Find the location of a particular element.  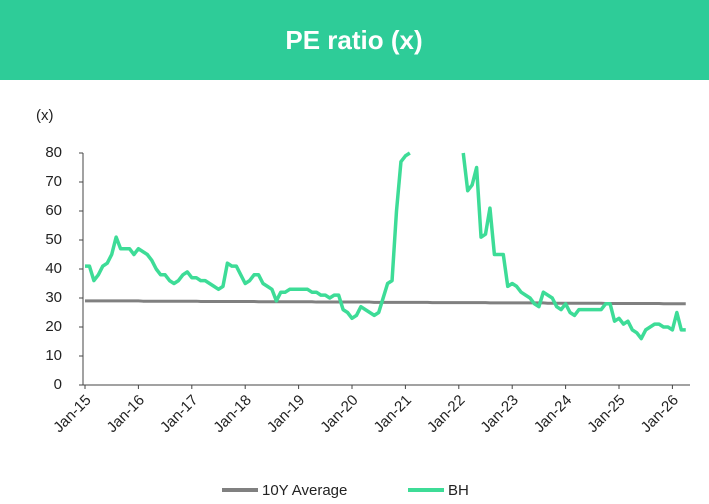

series-line is located at coordinates (385, 302).